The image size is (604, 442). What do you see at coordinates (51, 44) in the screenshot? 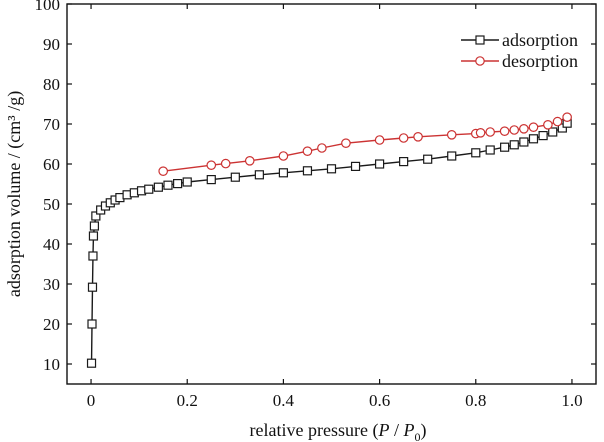
I see `y-tick-label: 90` at bounding box center [51, 44].